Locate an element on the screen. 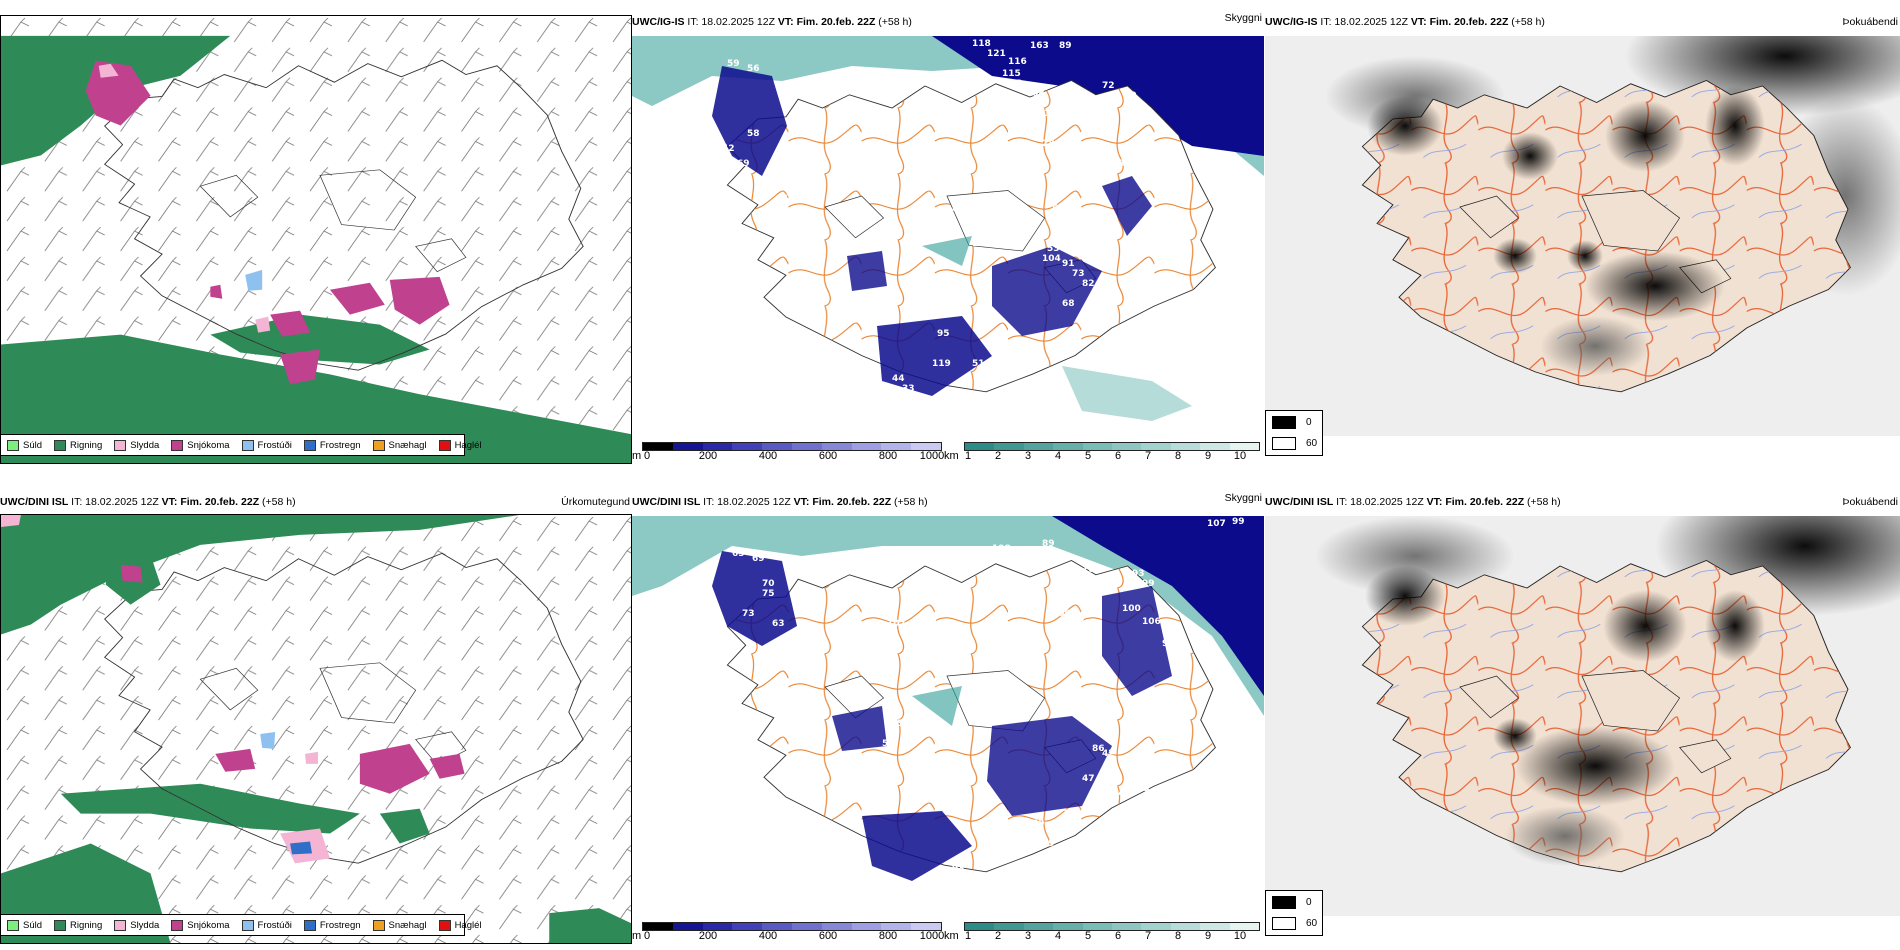 The height and width of the screenshot is (950, 1900). visibility-value-label: 91 is located at coordinates (1068, 264).